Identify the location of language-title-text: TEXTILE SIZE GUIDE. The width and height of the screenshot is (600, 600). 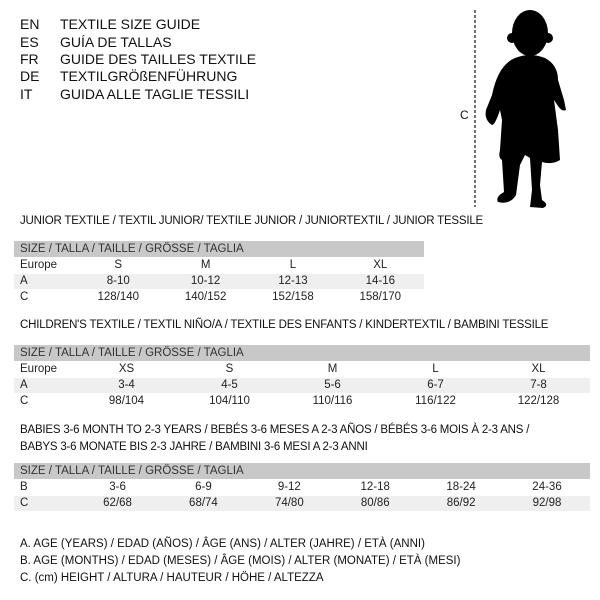
(130, 24).